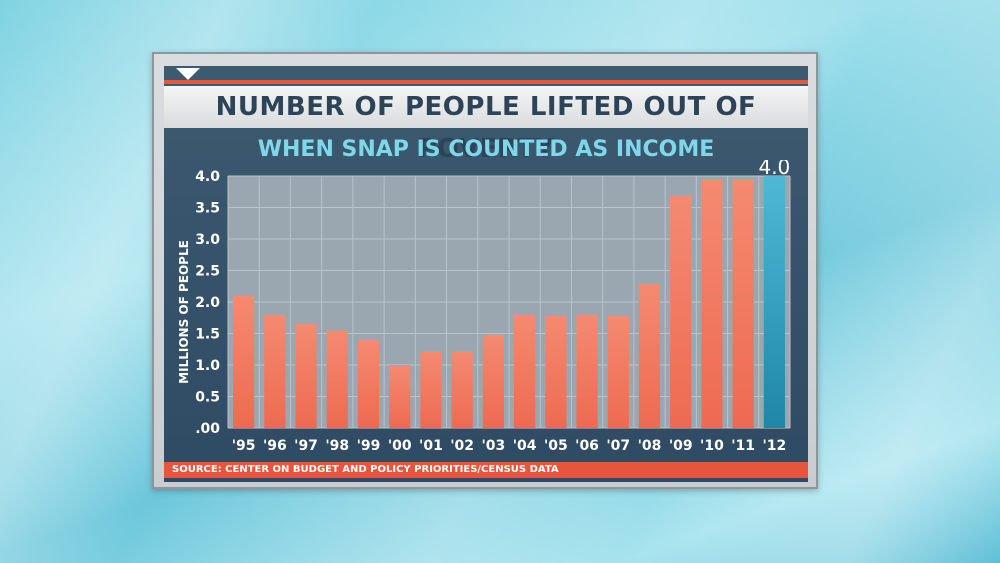 The width and height of the screenshot is (1000, 563). I want to click on x-tick-label: '07, so click(618, 446).